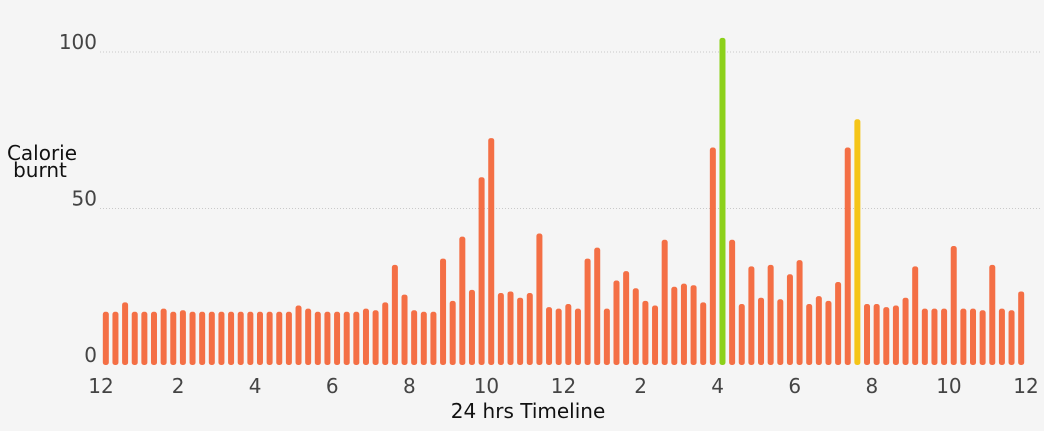 This screenshot has height=431, width=1044. What do you see at coordinates (42, 153) in the screenshot?
I see `y-axis-title-line1: Calorie` at bounding box center [42, 153].